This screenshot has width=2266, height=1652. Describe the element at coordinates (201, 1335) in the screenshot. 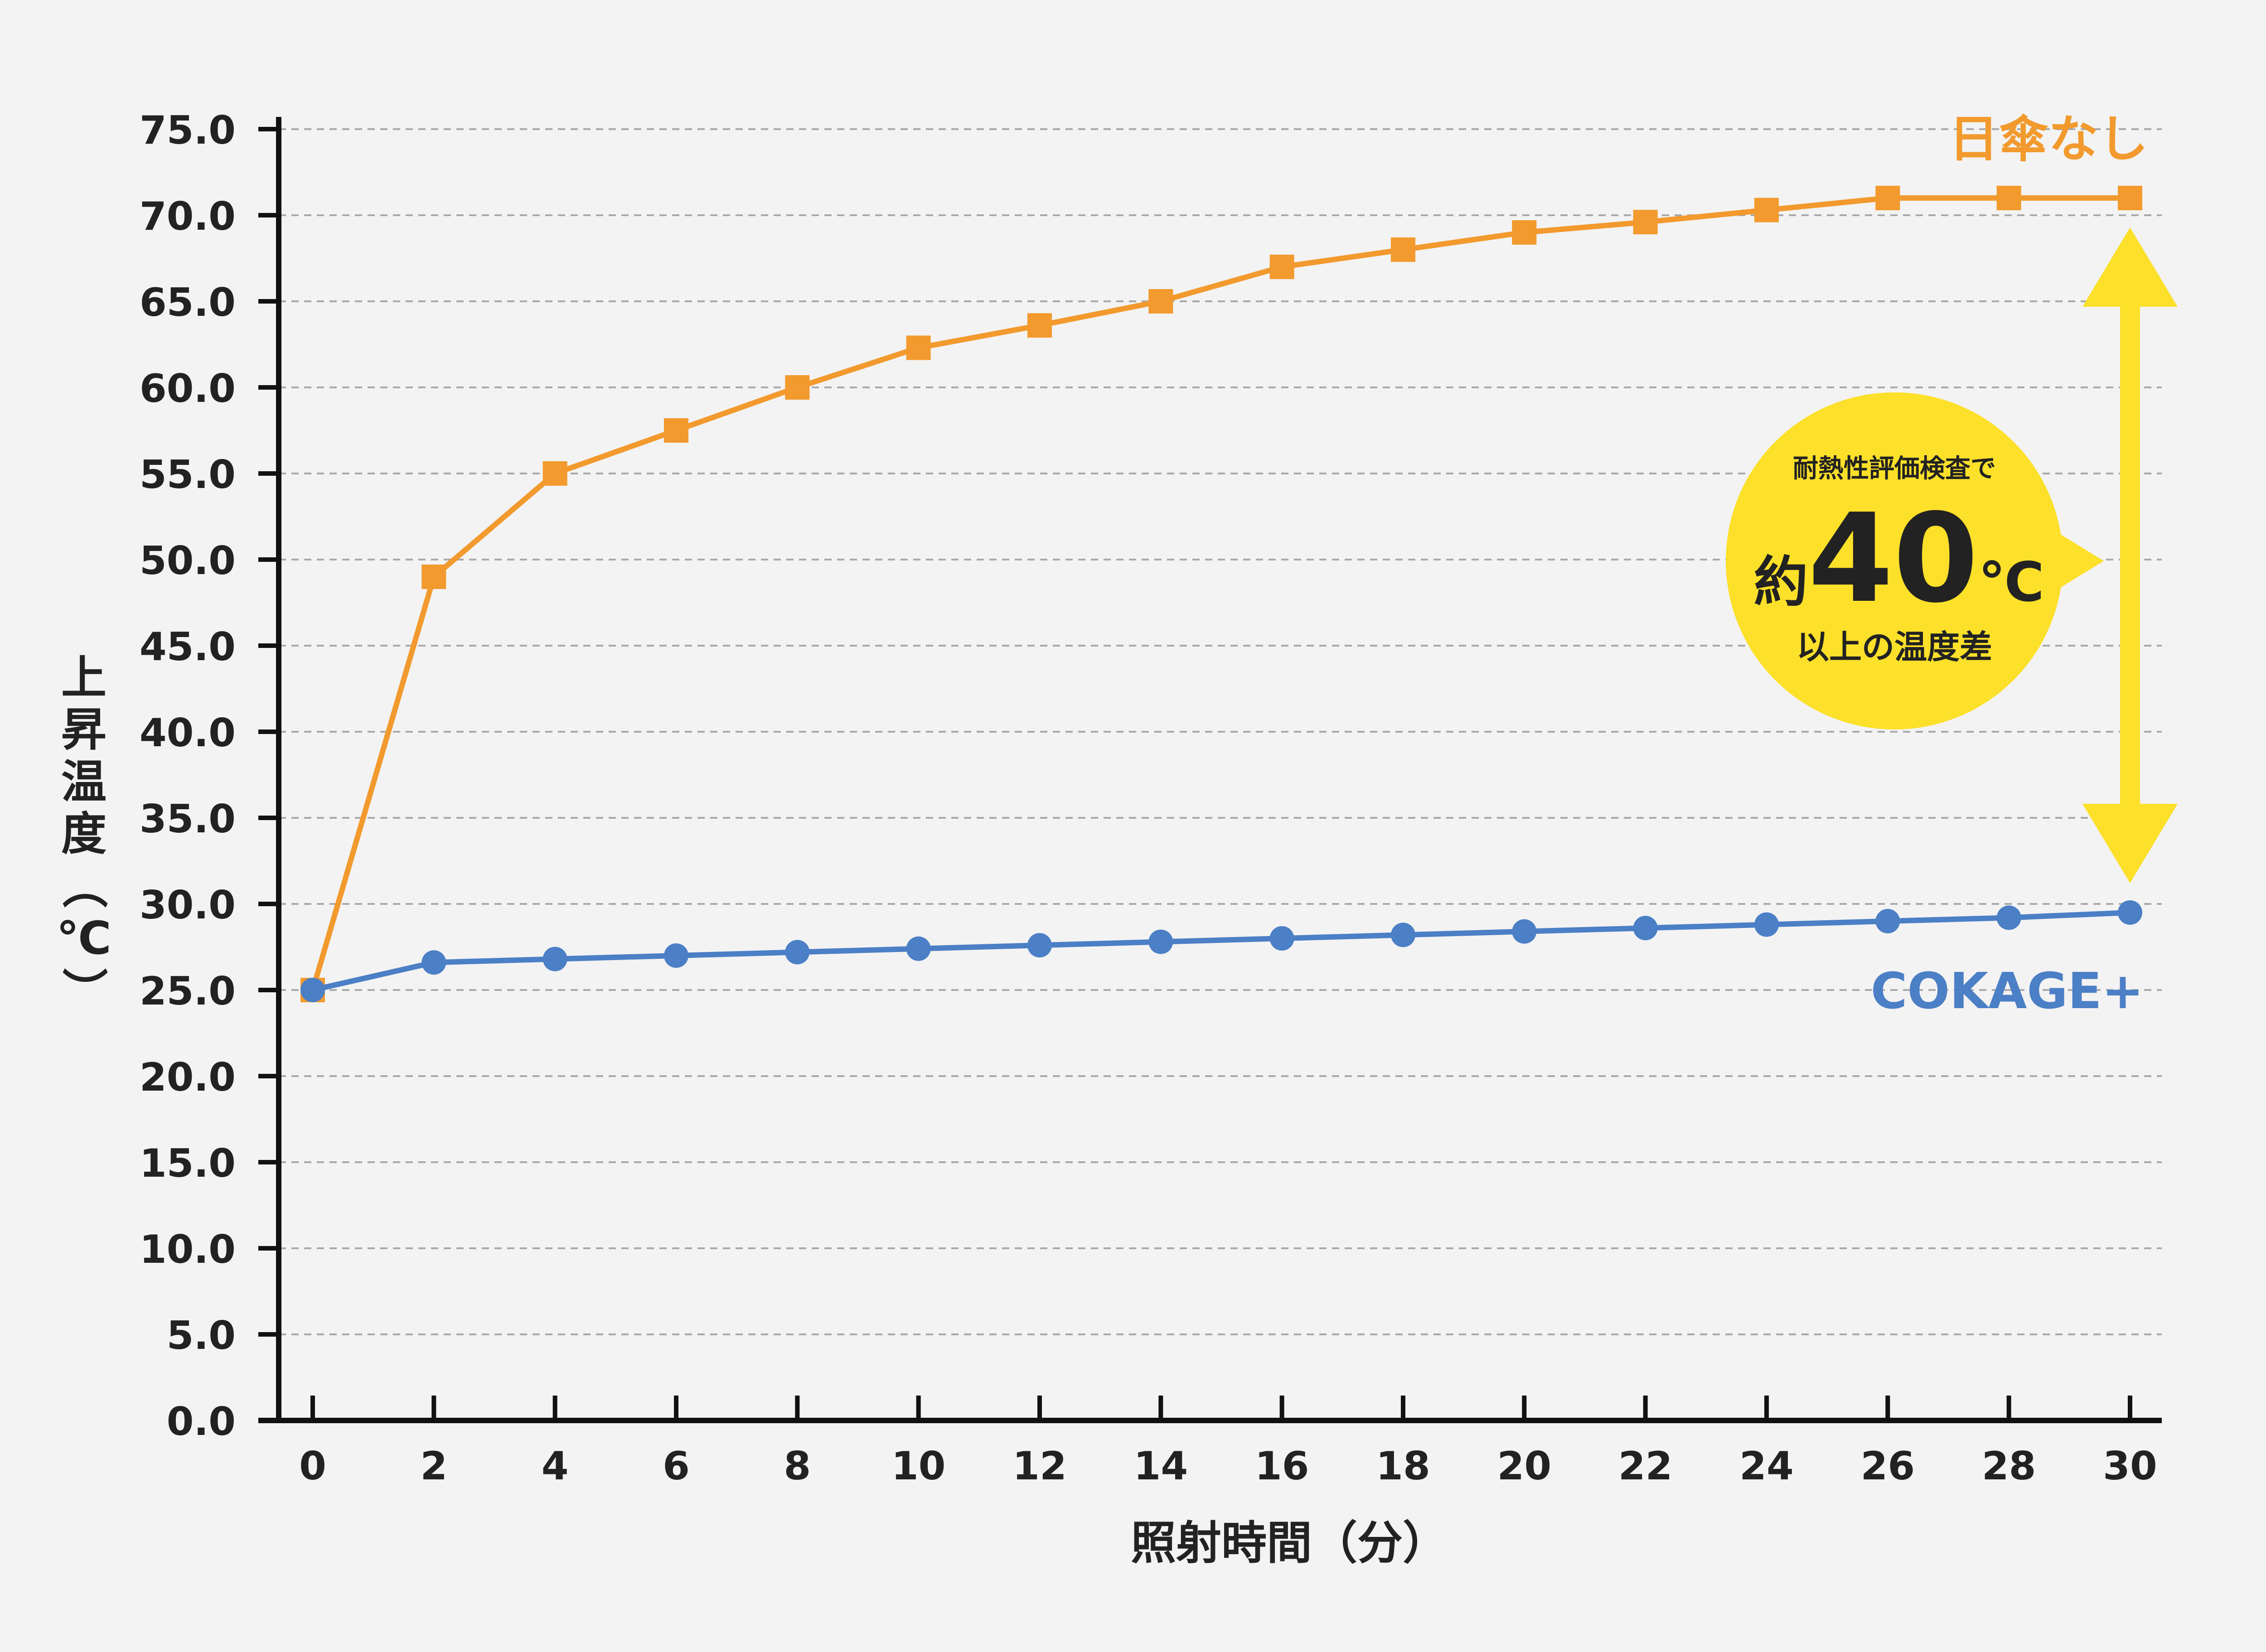

I see `y-tick-label: 5.0` at that location.